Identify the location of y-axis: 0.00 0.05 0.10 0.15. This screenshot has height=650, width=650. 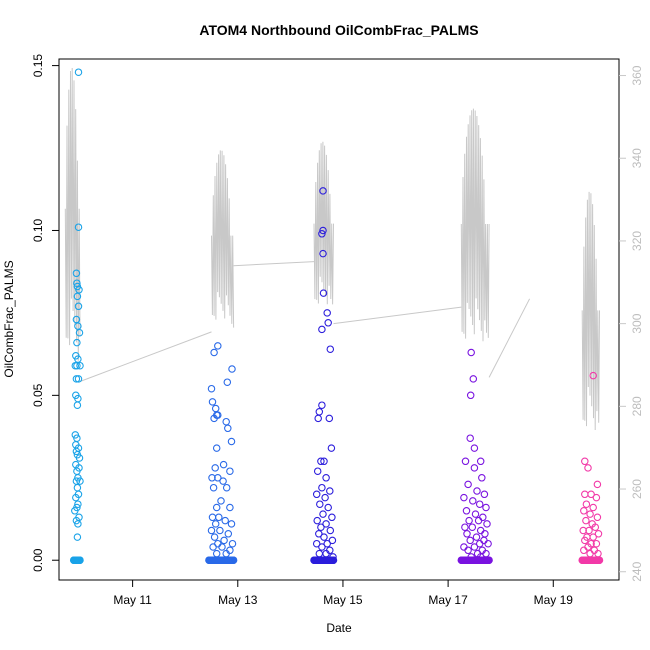
(45, 313).